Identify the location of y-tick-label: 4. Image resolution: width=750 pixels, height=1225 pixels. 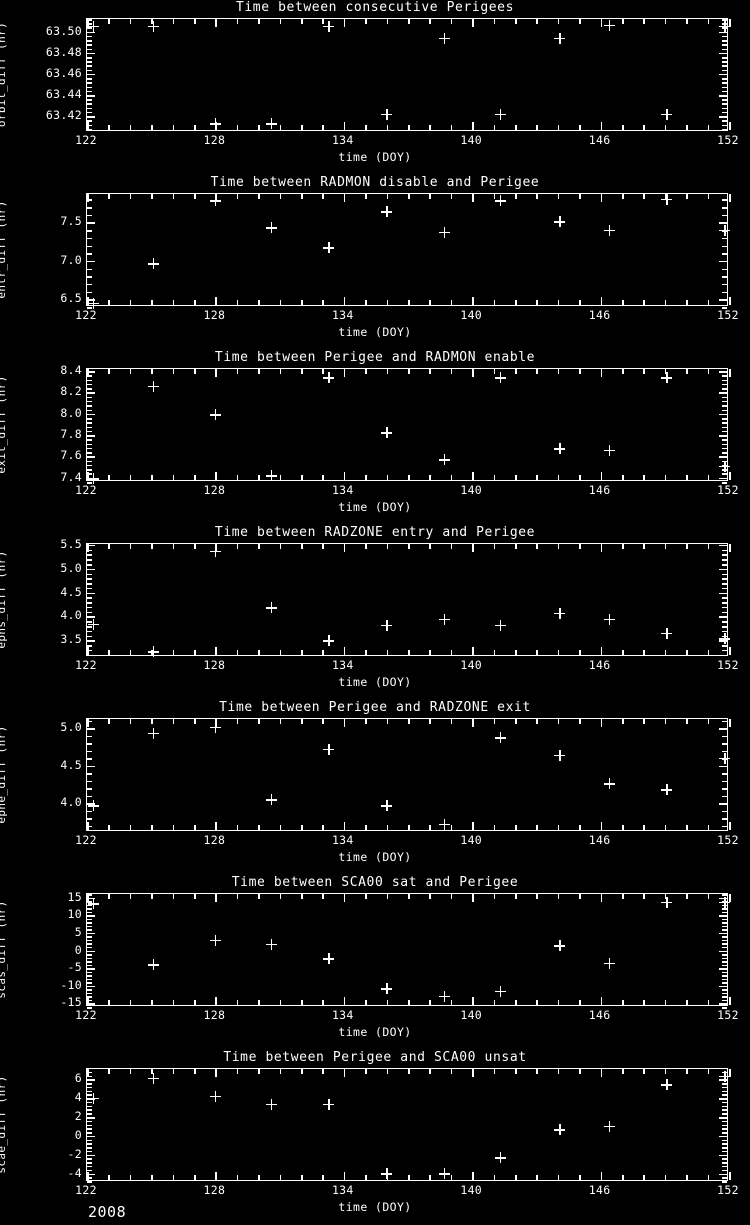
(78, 1097).